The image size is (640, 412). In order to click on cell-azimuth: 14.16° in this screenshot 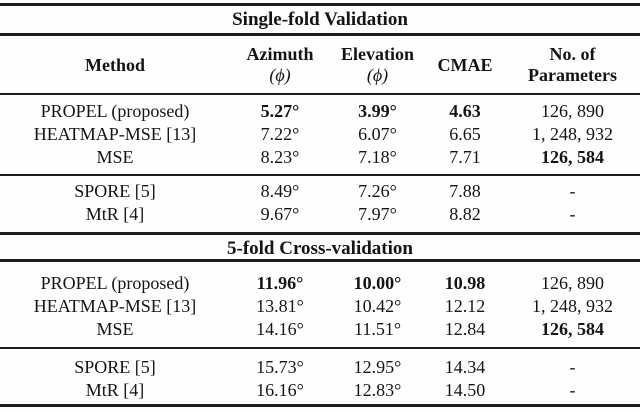, I will do `click(280, 329)`.